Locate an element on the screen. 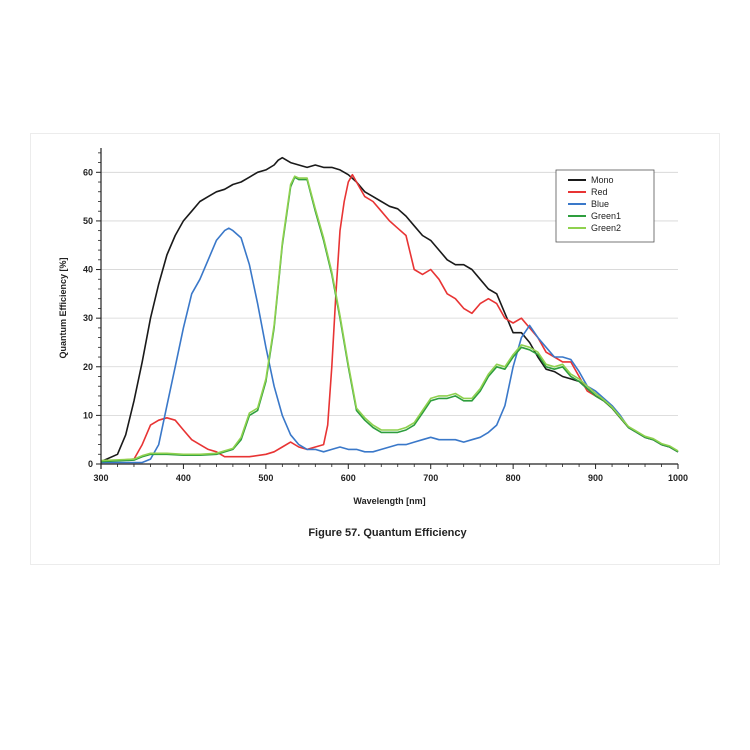  x-axis-label: Wavelength [nm] is located at coordinates (389, 501).